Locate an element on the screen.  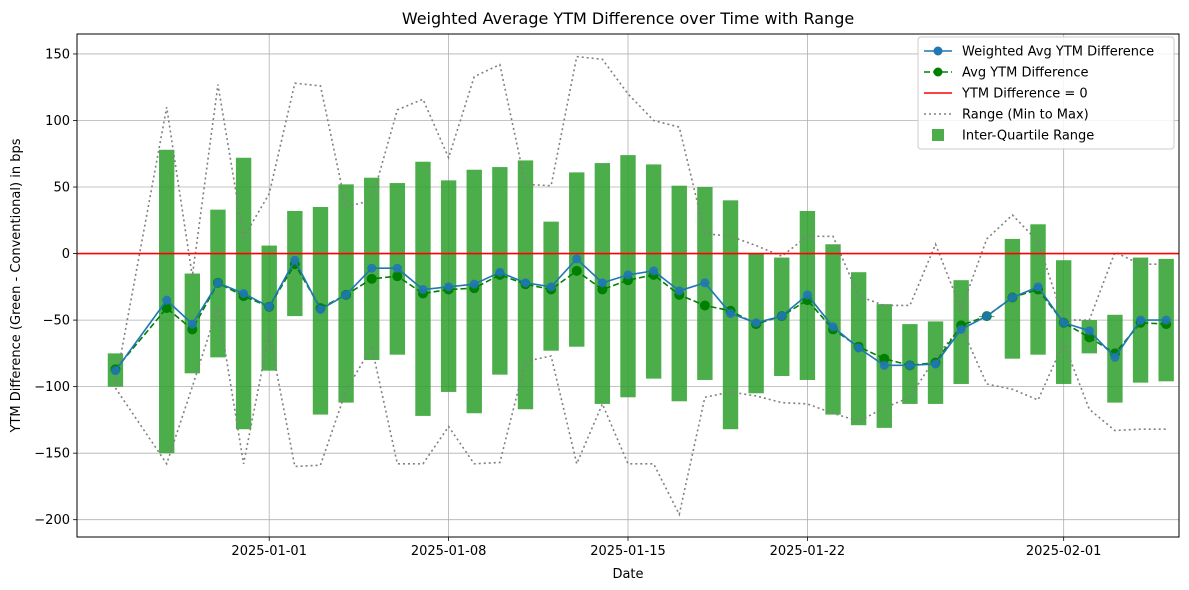
legend-label: YTM Difference = 0 is located at coordinates (1024, 94).